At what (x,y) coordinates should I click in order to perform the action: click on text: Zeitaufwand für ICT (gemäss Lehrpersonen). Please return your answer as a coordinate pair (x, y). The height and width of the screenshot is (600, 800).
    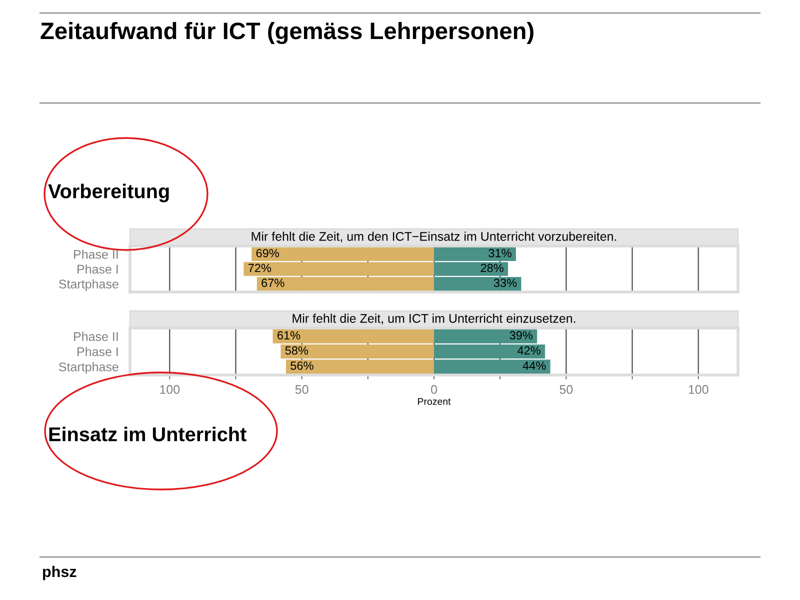
    Looking at the image, I should click on (287, 33).